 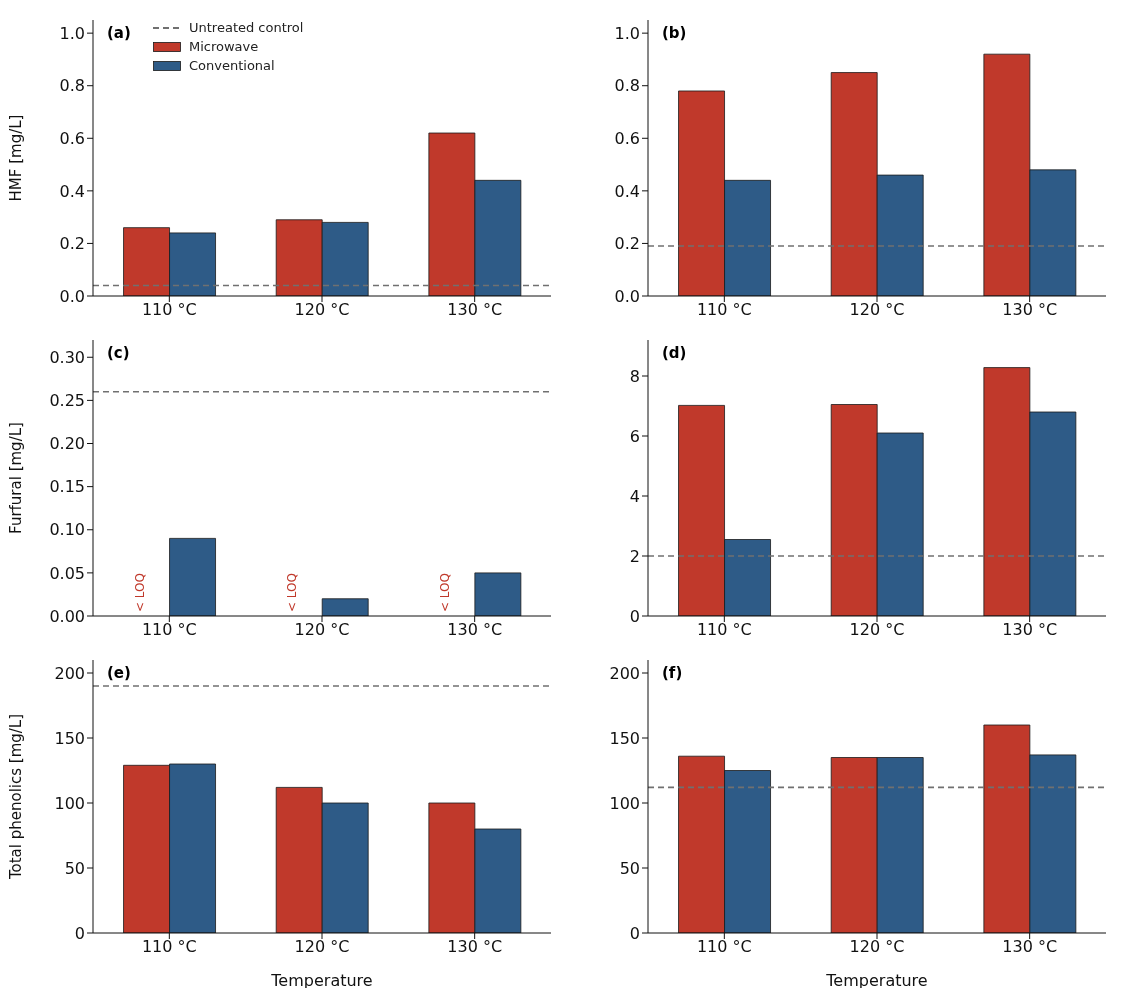 I want to click on y-tick-label: 0.15, so click(x=67, y=487).